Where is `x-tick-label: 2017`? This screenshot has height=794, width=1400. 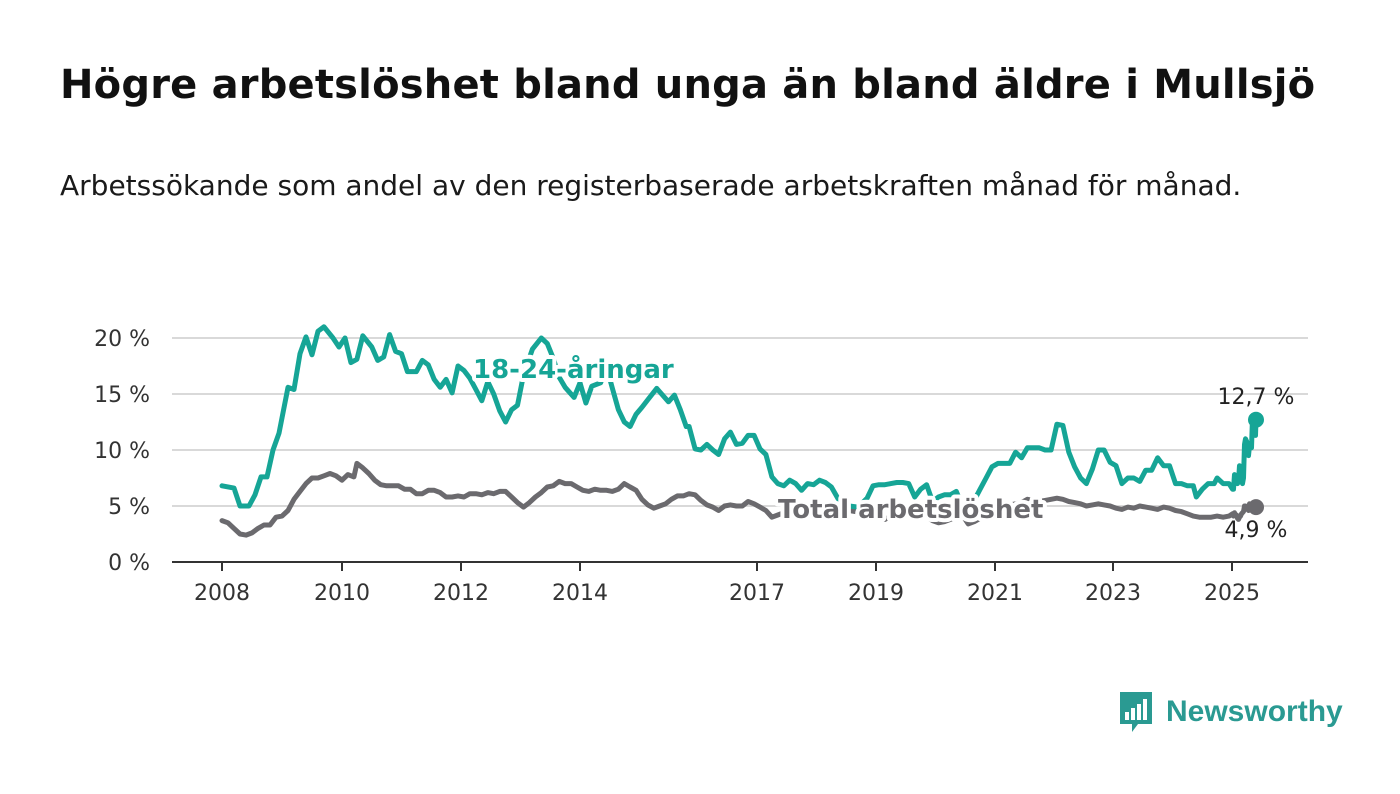
x-tick-label: 2017 is located at coordinates (757, 593).